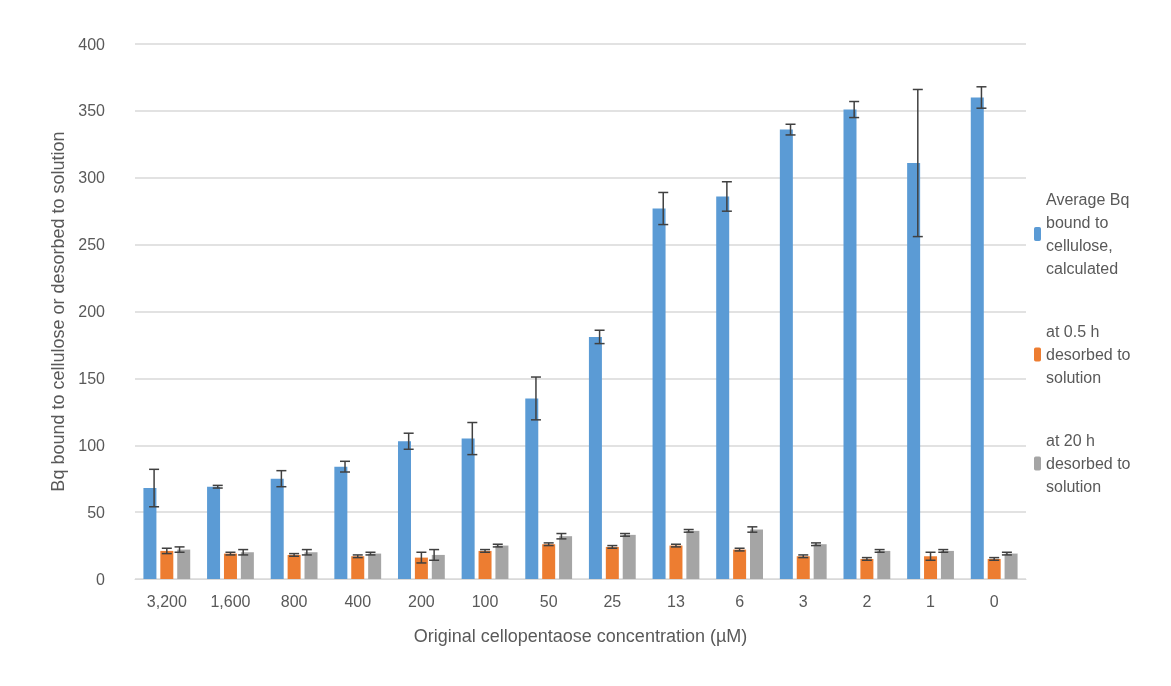  I want to click on y-tick-label: 250, so click(92, 245).